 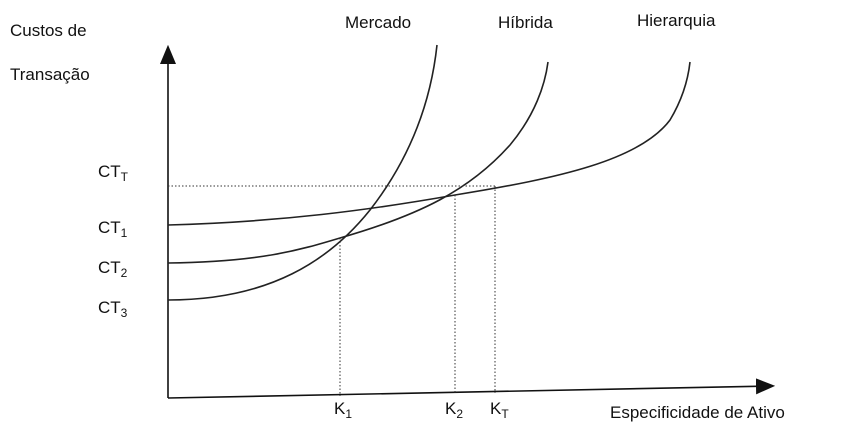 What do you see at coordinates (697, 412) in the screenshot?
I see `x-axis-label: Especificidade de Ativo` at bounding box center [697, 412].